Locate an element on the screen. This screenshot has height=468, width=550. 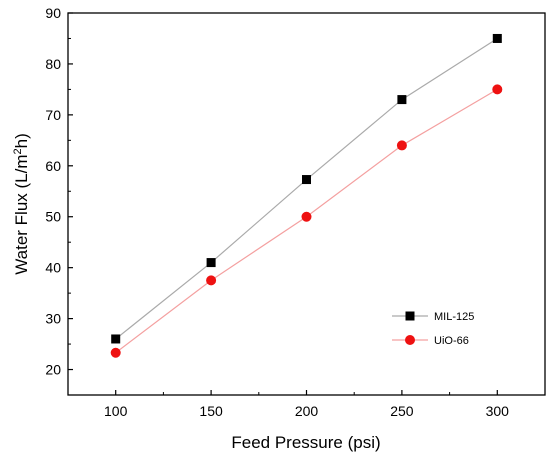
y-axis-label-main: Water Flux (L/m is located at coordinates (21, 214).